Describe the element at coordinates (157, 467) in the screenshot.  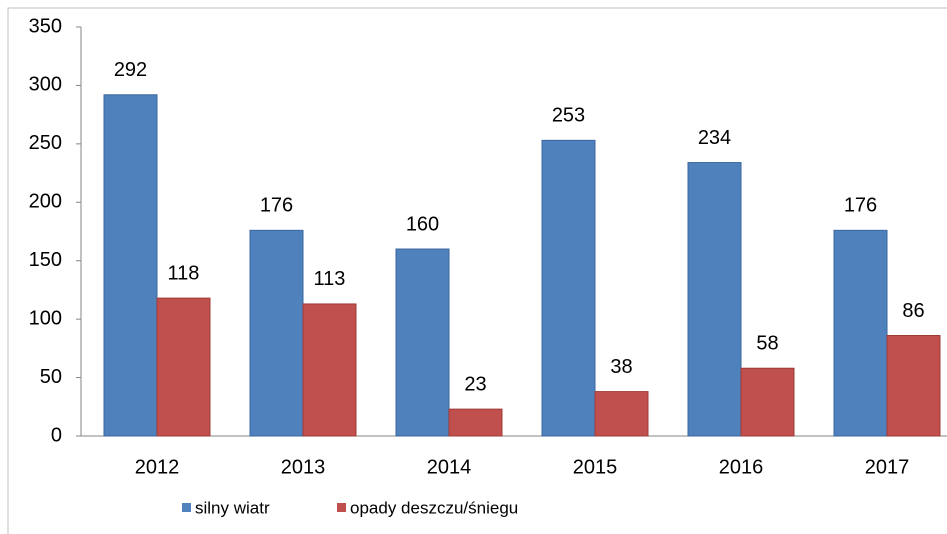
I see `x-tick-label: 2012` at that location.